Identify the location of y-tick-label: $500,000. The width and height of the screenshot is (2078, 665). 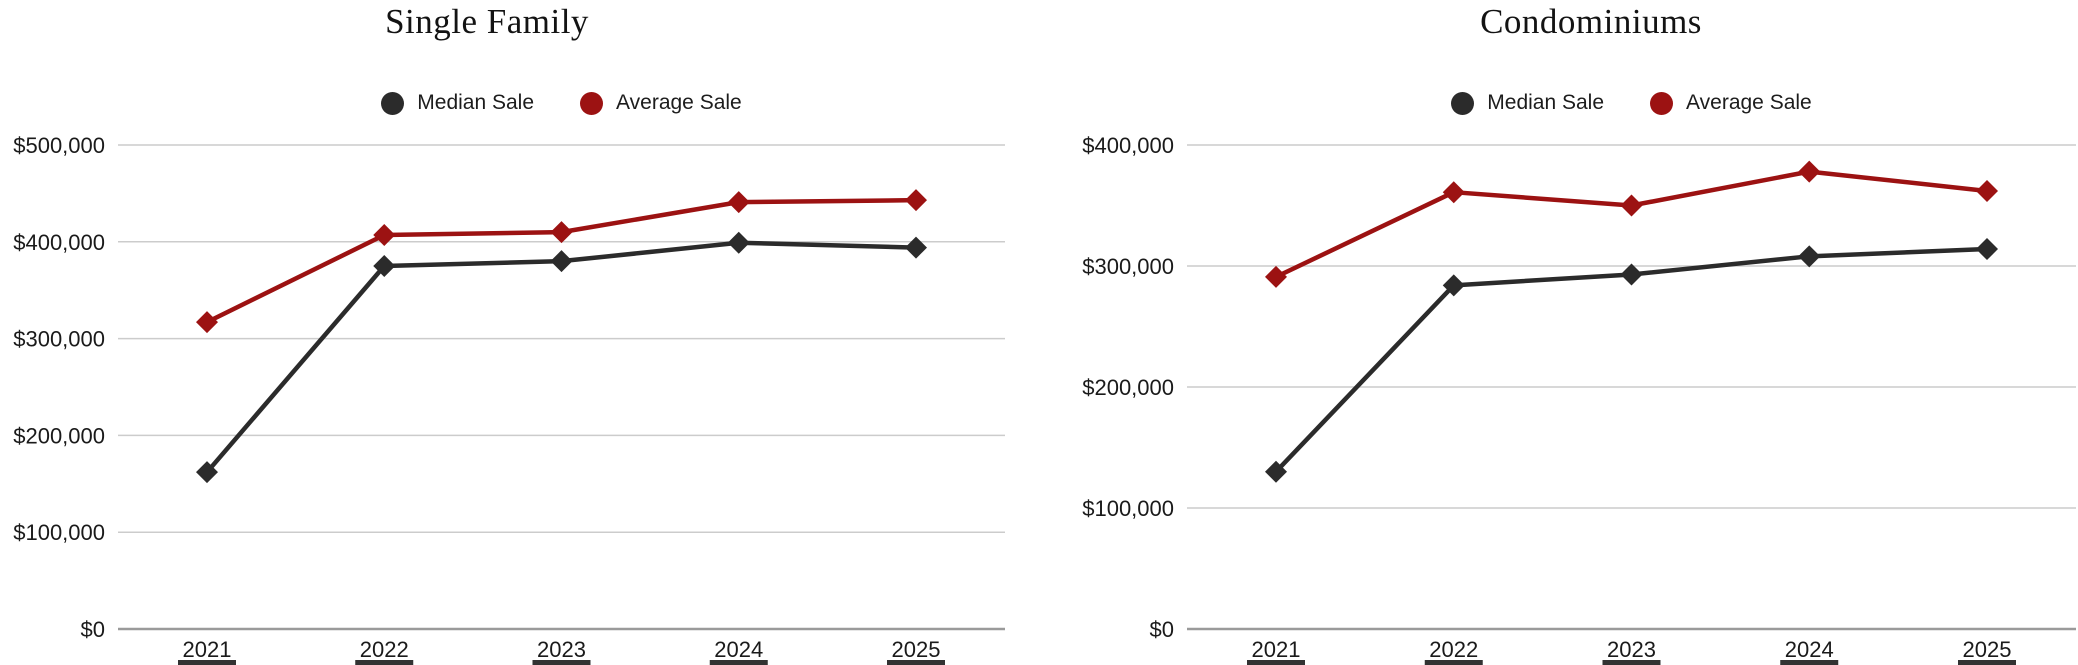
(59, 145).